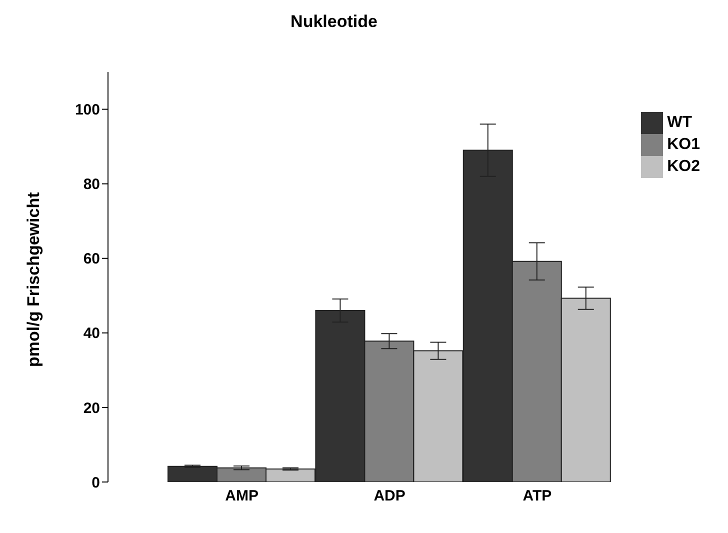 The height and width of the screenshot is (533, 728). I want to click on y-tick-label: 40, so click(91, 333).